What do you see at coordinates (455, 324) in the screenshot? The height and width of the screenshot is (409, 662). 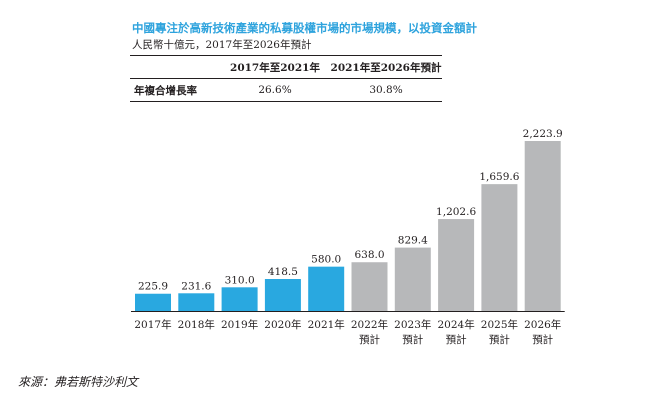 I see `x-tick-label: 2024年` at bounding box center [455, 324].